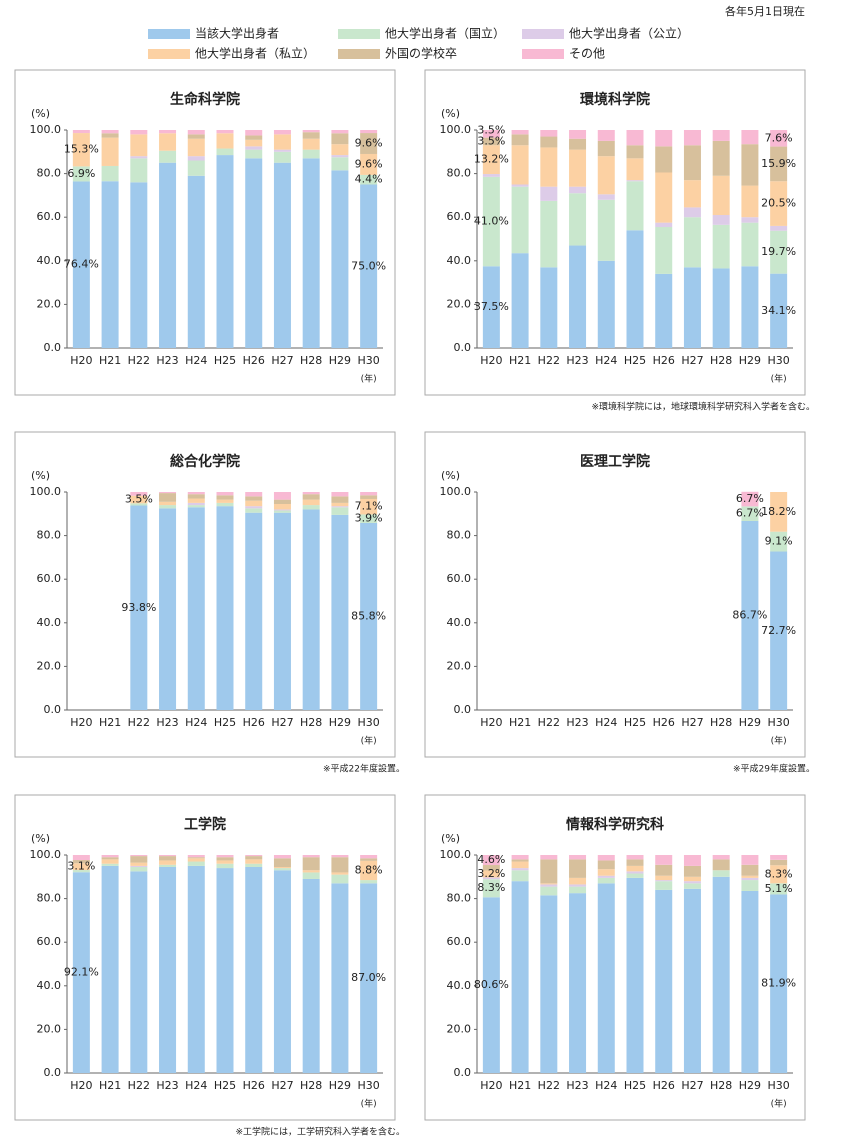 This screenshot has height=1141, width=860. I want to click on x-tick-label: H29, so click(340, 360).